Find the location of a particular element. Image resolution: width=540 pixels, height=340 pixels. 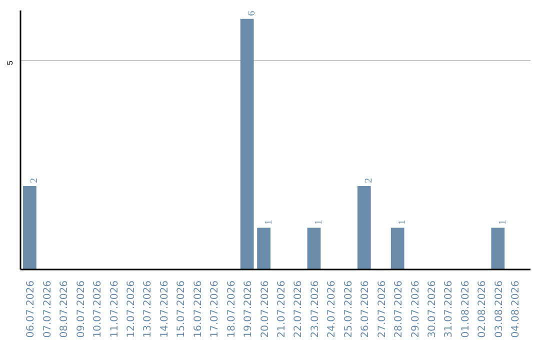

x-tick-label: 16.07.2026 is located at coordinates (198, 309).